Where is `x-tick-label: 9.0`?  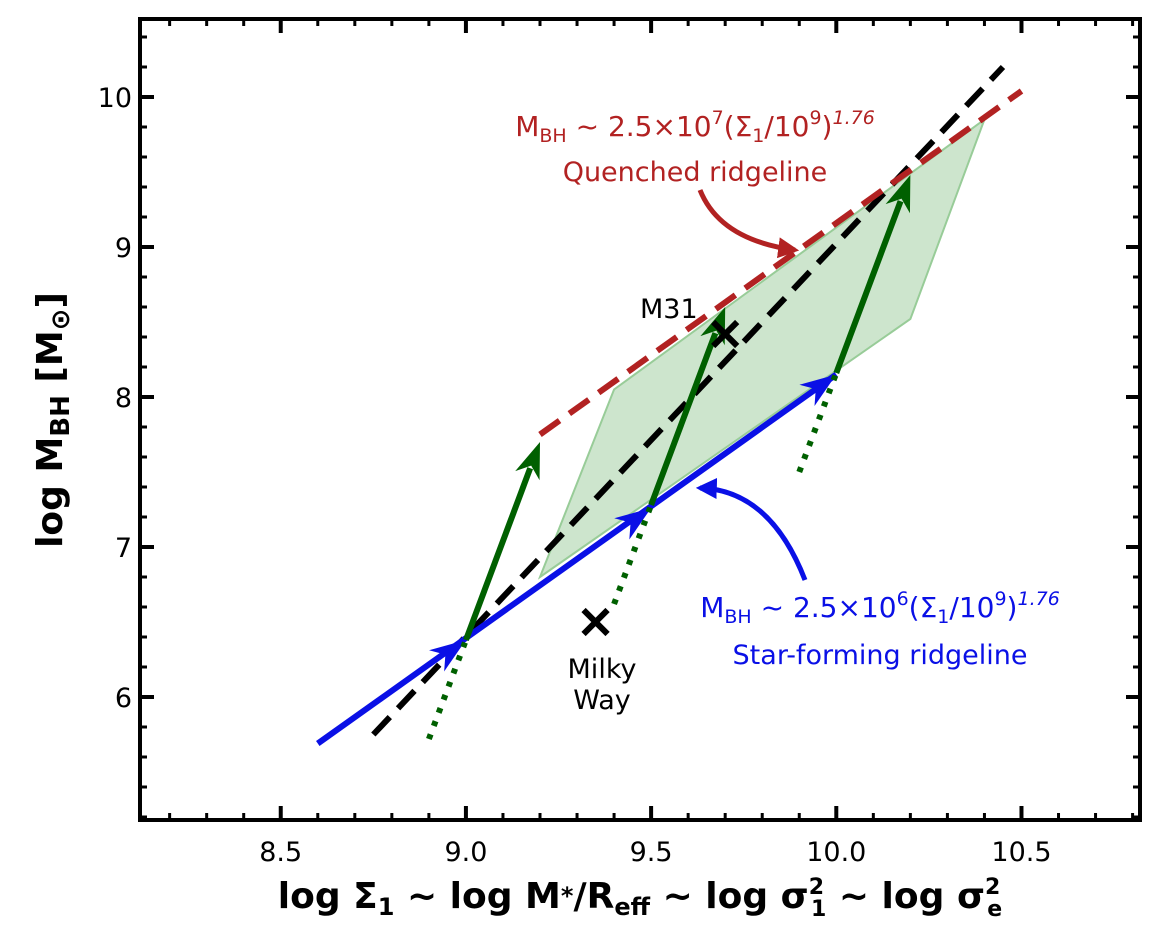 x-tick-label: 9.0 is located at coordinates (465, 852).